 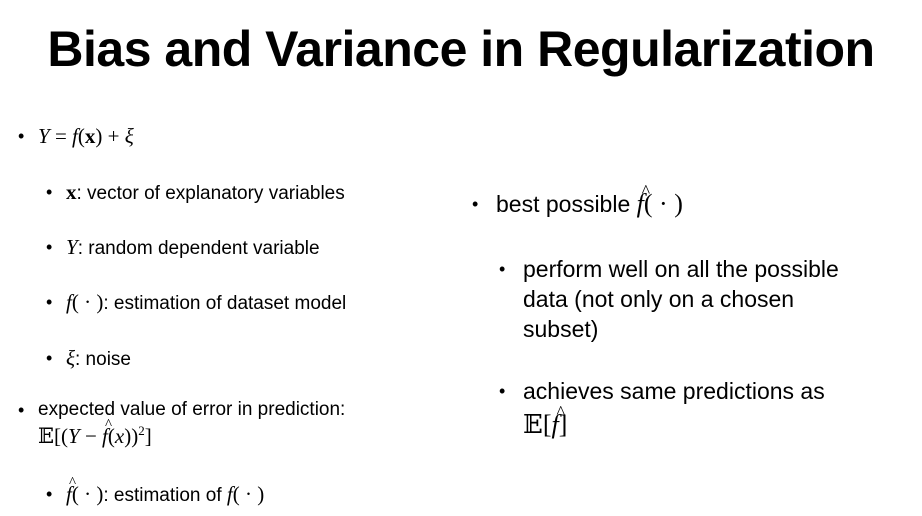 What do you see at coordinates (681, 269) in the screenshot?
I see `perform-well-line-1: perform well on all the possible` at bounding box center [681, 269].